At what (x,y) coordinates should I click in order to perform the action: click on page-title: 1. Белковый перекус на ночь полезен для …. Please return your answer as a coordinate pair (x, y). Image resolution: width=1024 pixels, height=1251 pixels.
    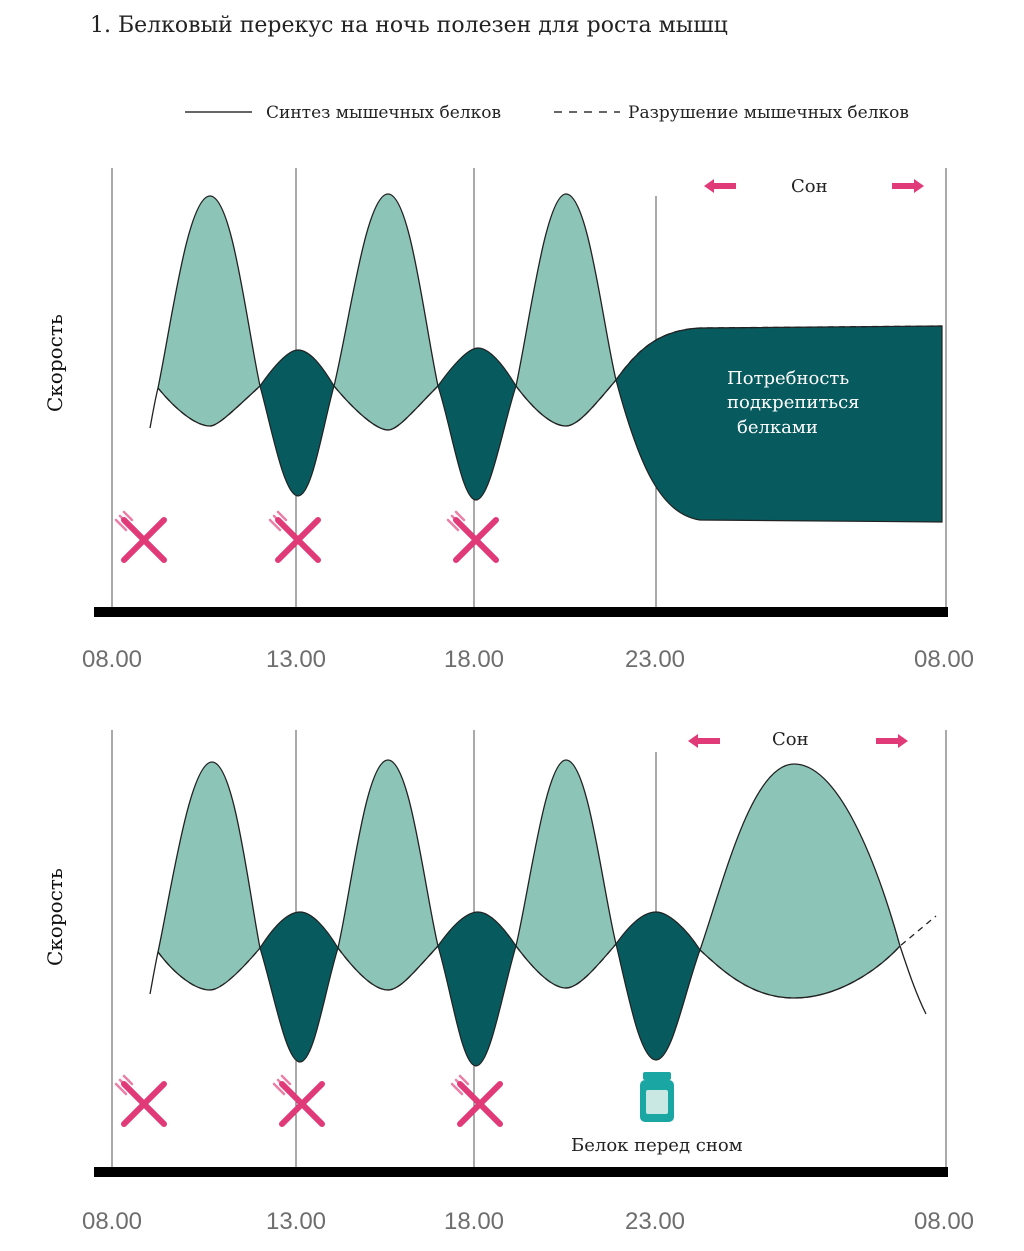
    Looking at the image, I should click on (409, 25).